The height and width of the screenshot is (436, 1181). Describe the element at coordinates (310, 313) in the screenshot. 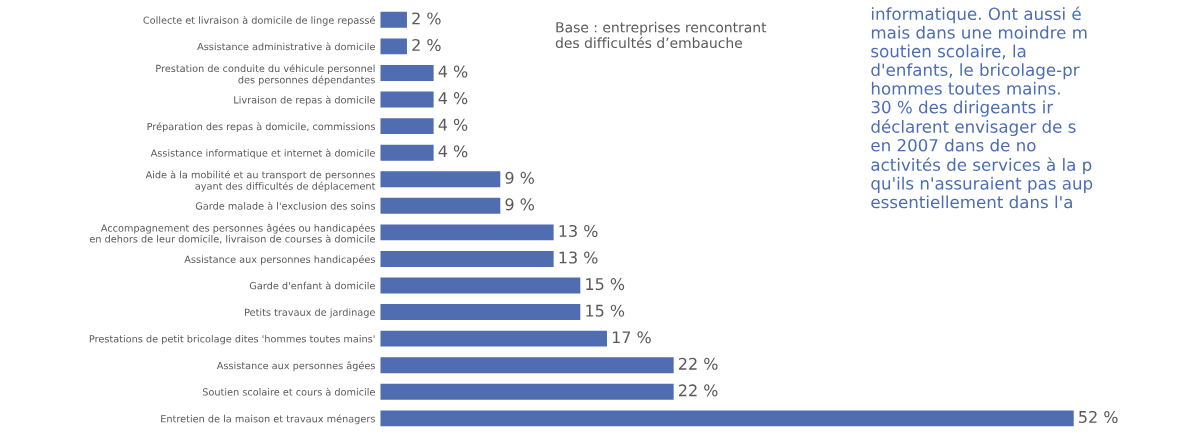

I see `y-tick-label: Petits travaux de jardinage` at that location.